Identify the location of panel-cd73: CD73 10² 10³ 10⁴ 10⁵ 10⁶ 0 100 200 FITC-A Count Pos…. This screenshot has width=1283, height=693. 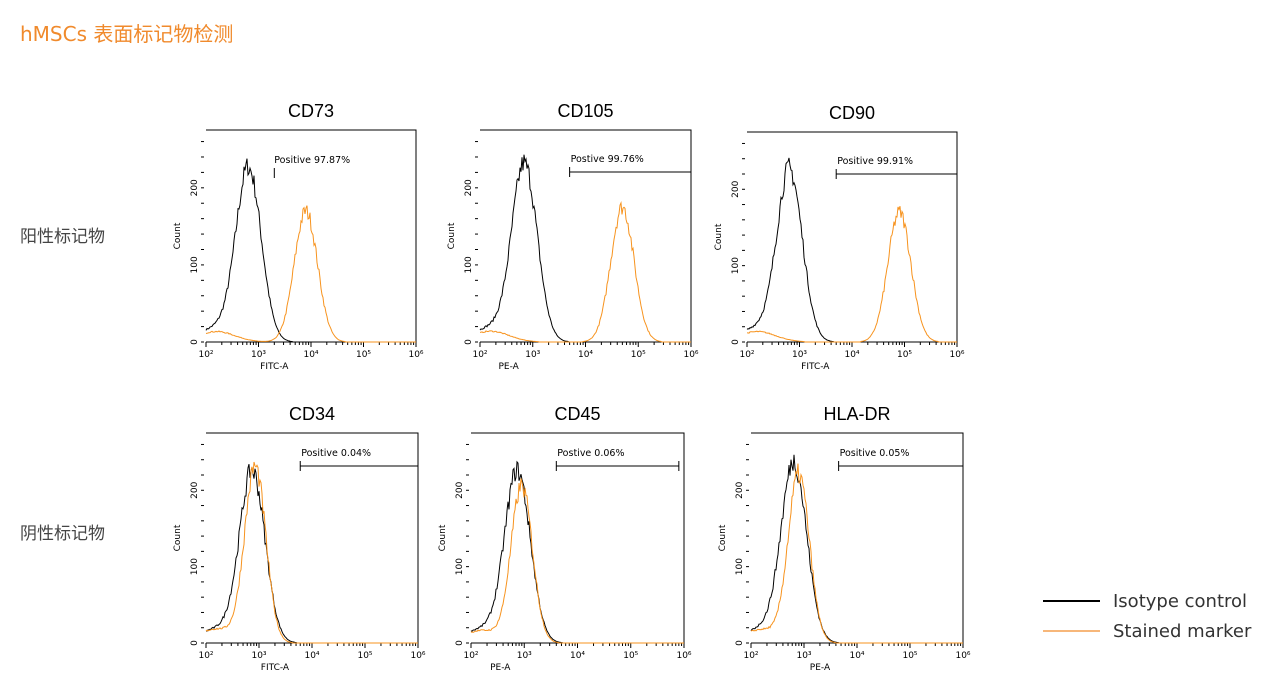
(298, 236).